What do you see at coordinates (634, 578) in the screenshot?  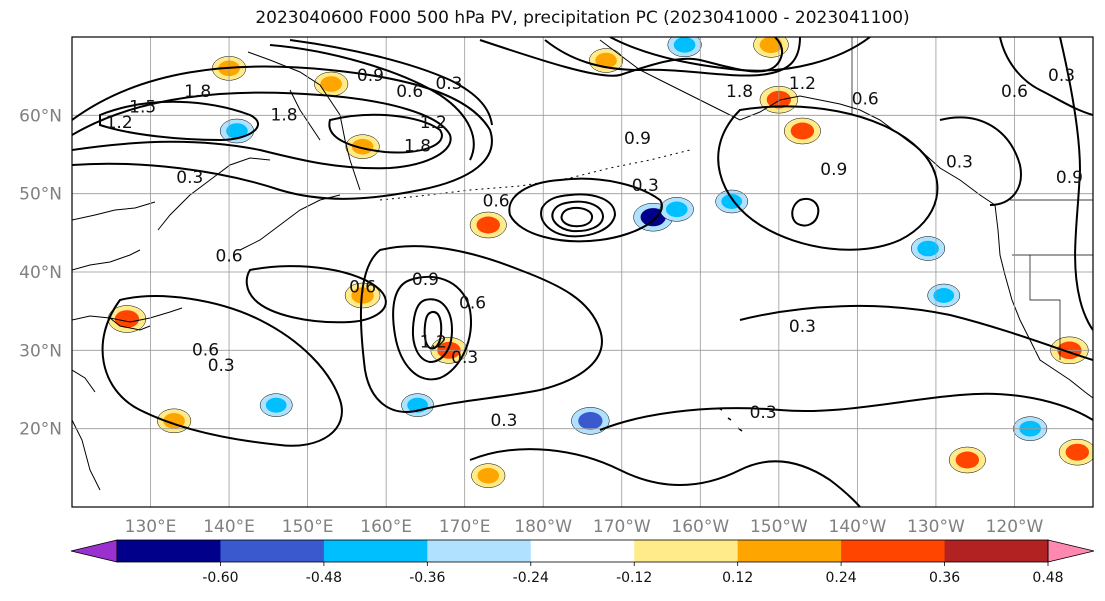 I see `colorbar-tick-label: -0.12` at bounding box center [634, 578].